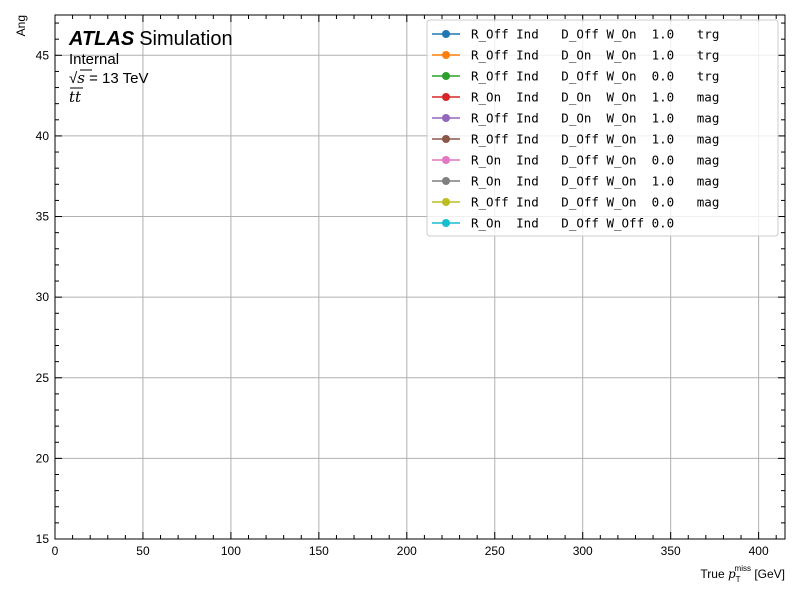  What do you see at coordinates (595, 160) in the screenshot?
I see `legend-label: R_On Ind D_Off W_On 0.0 mag` at bounding box center [595, 160].